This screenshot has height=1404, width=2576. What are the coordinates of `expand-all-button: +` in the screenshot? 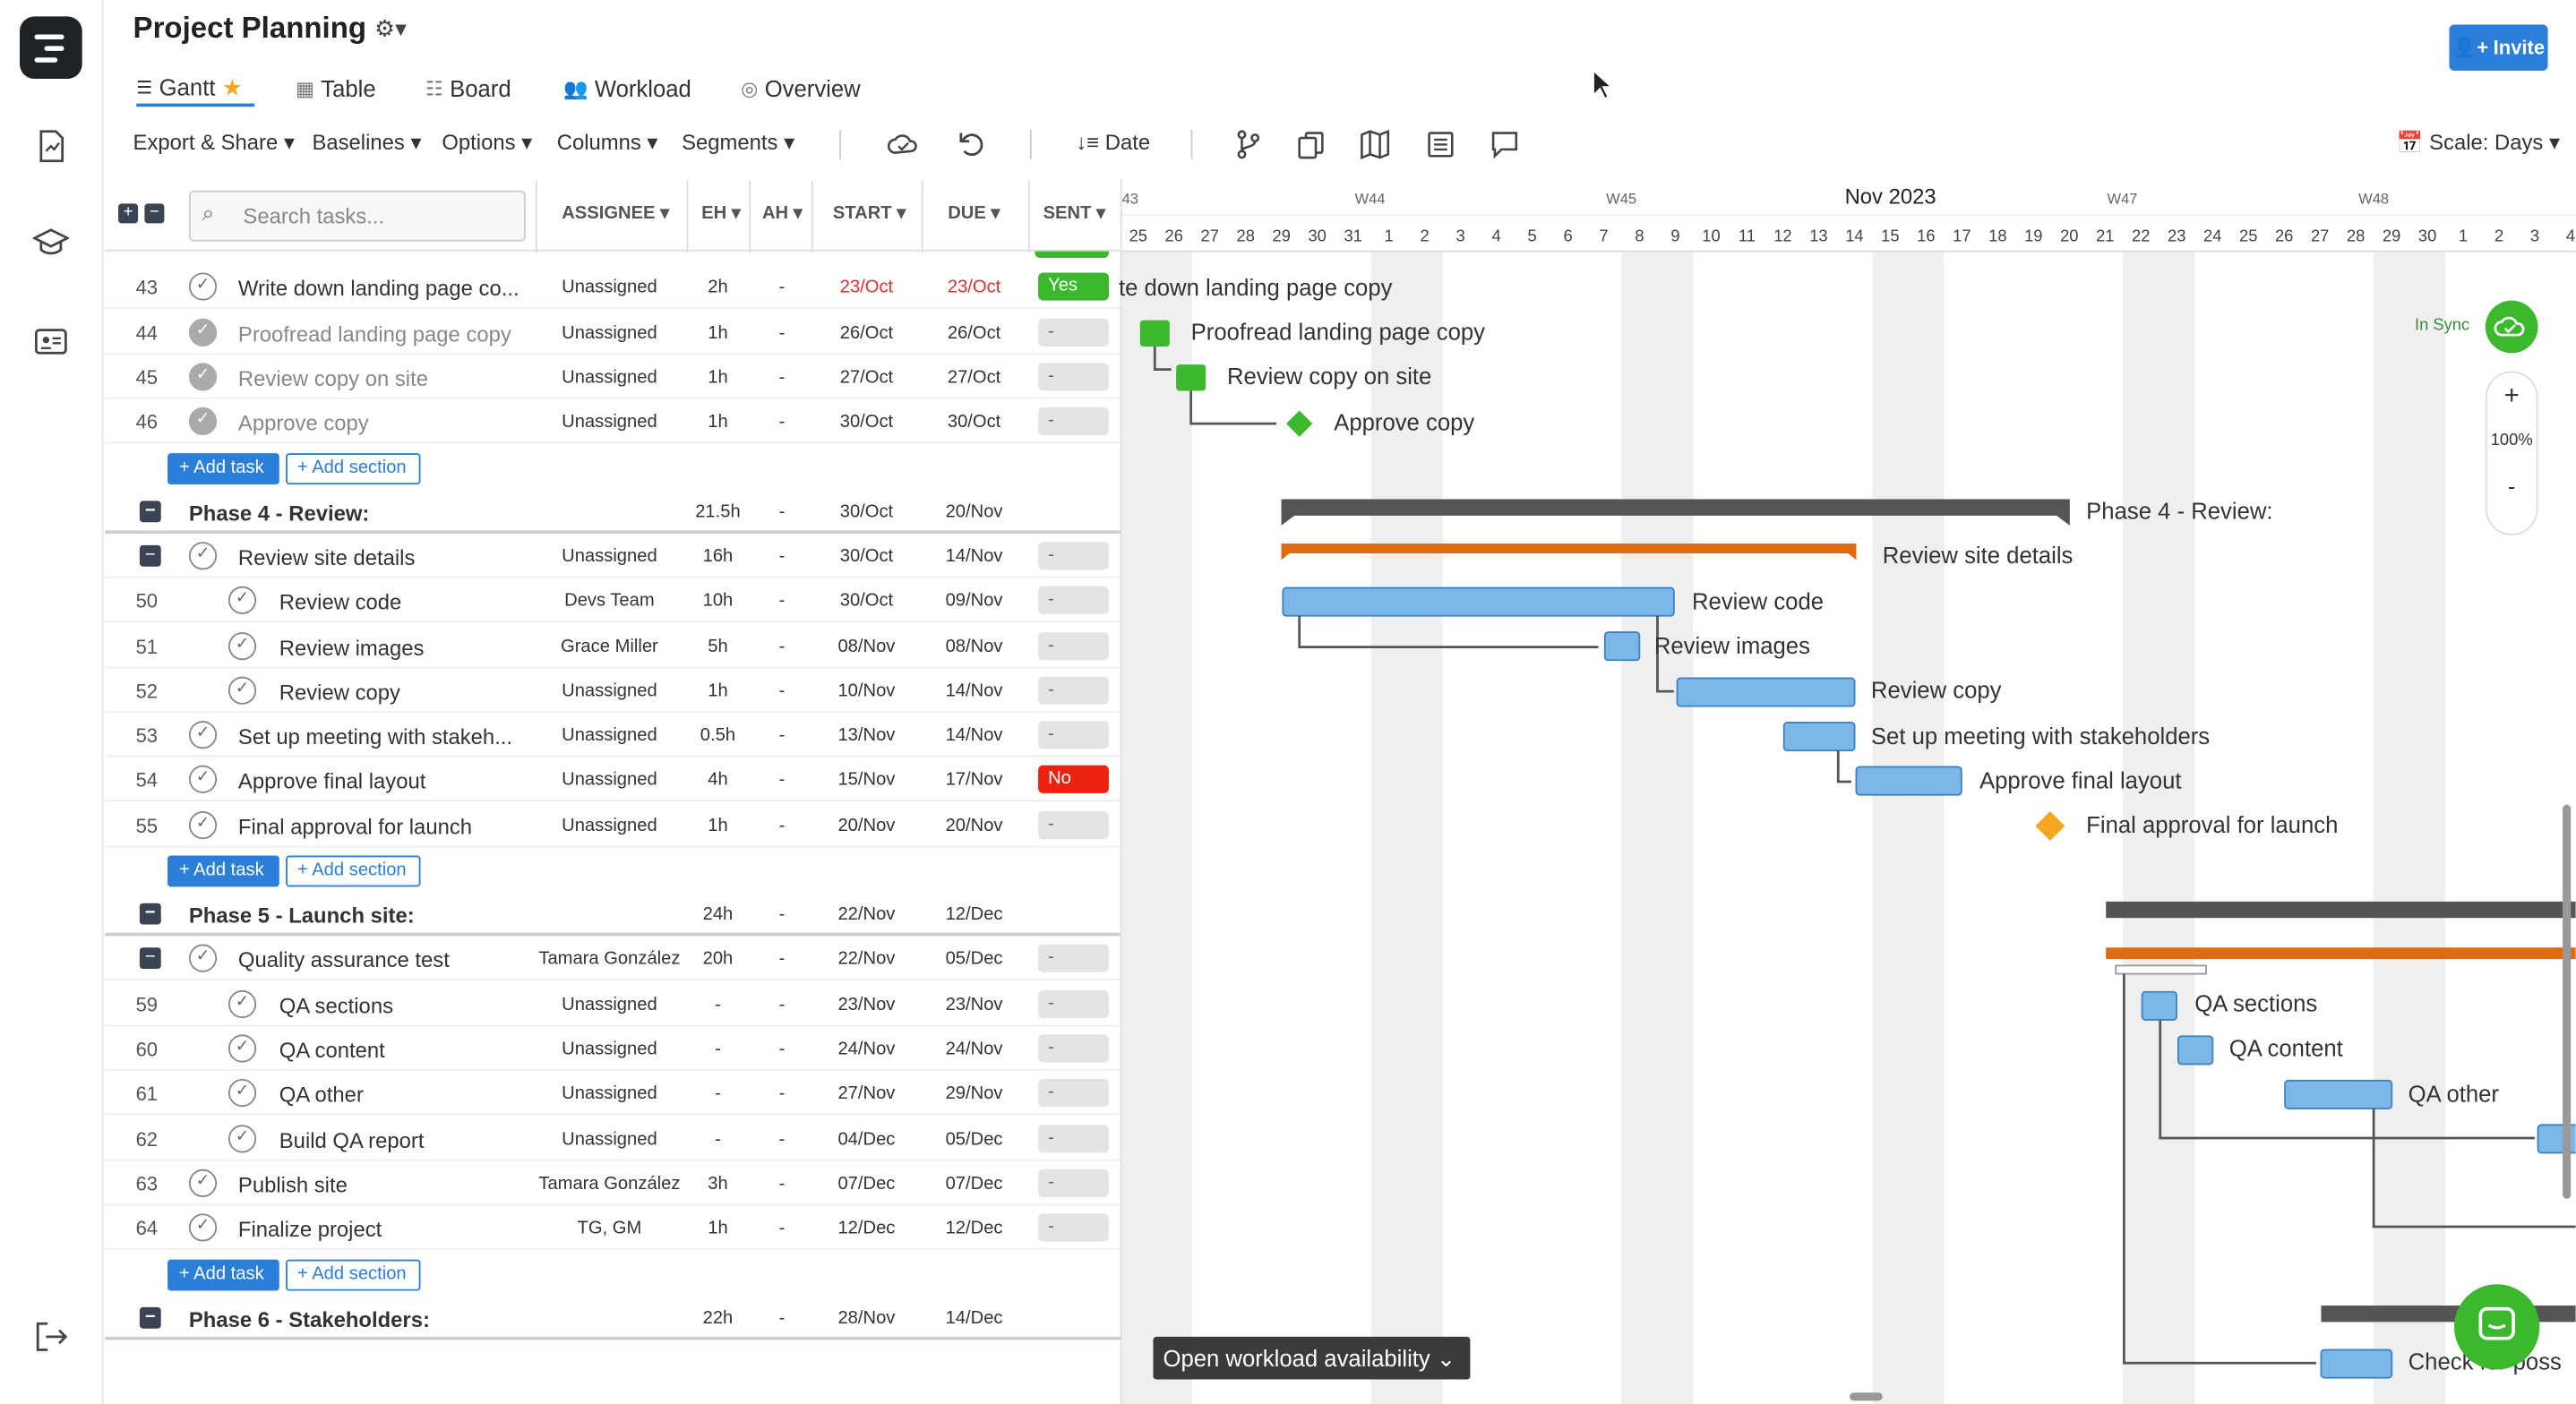 It's located at (128, 213).